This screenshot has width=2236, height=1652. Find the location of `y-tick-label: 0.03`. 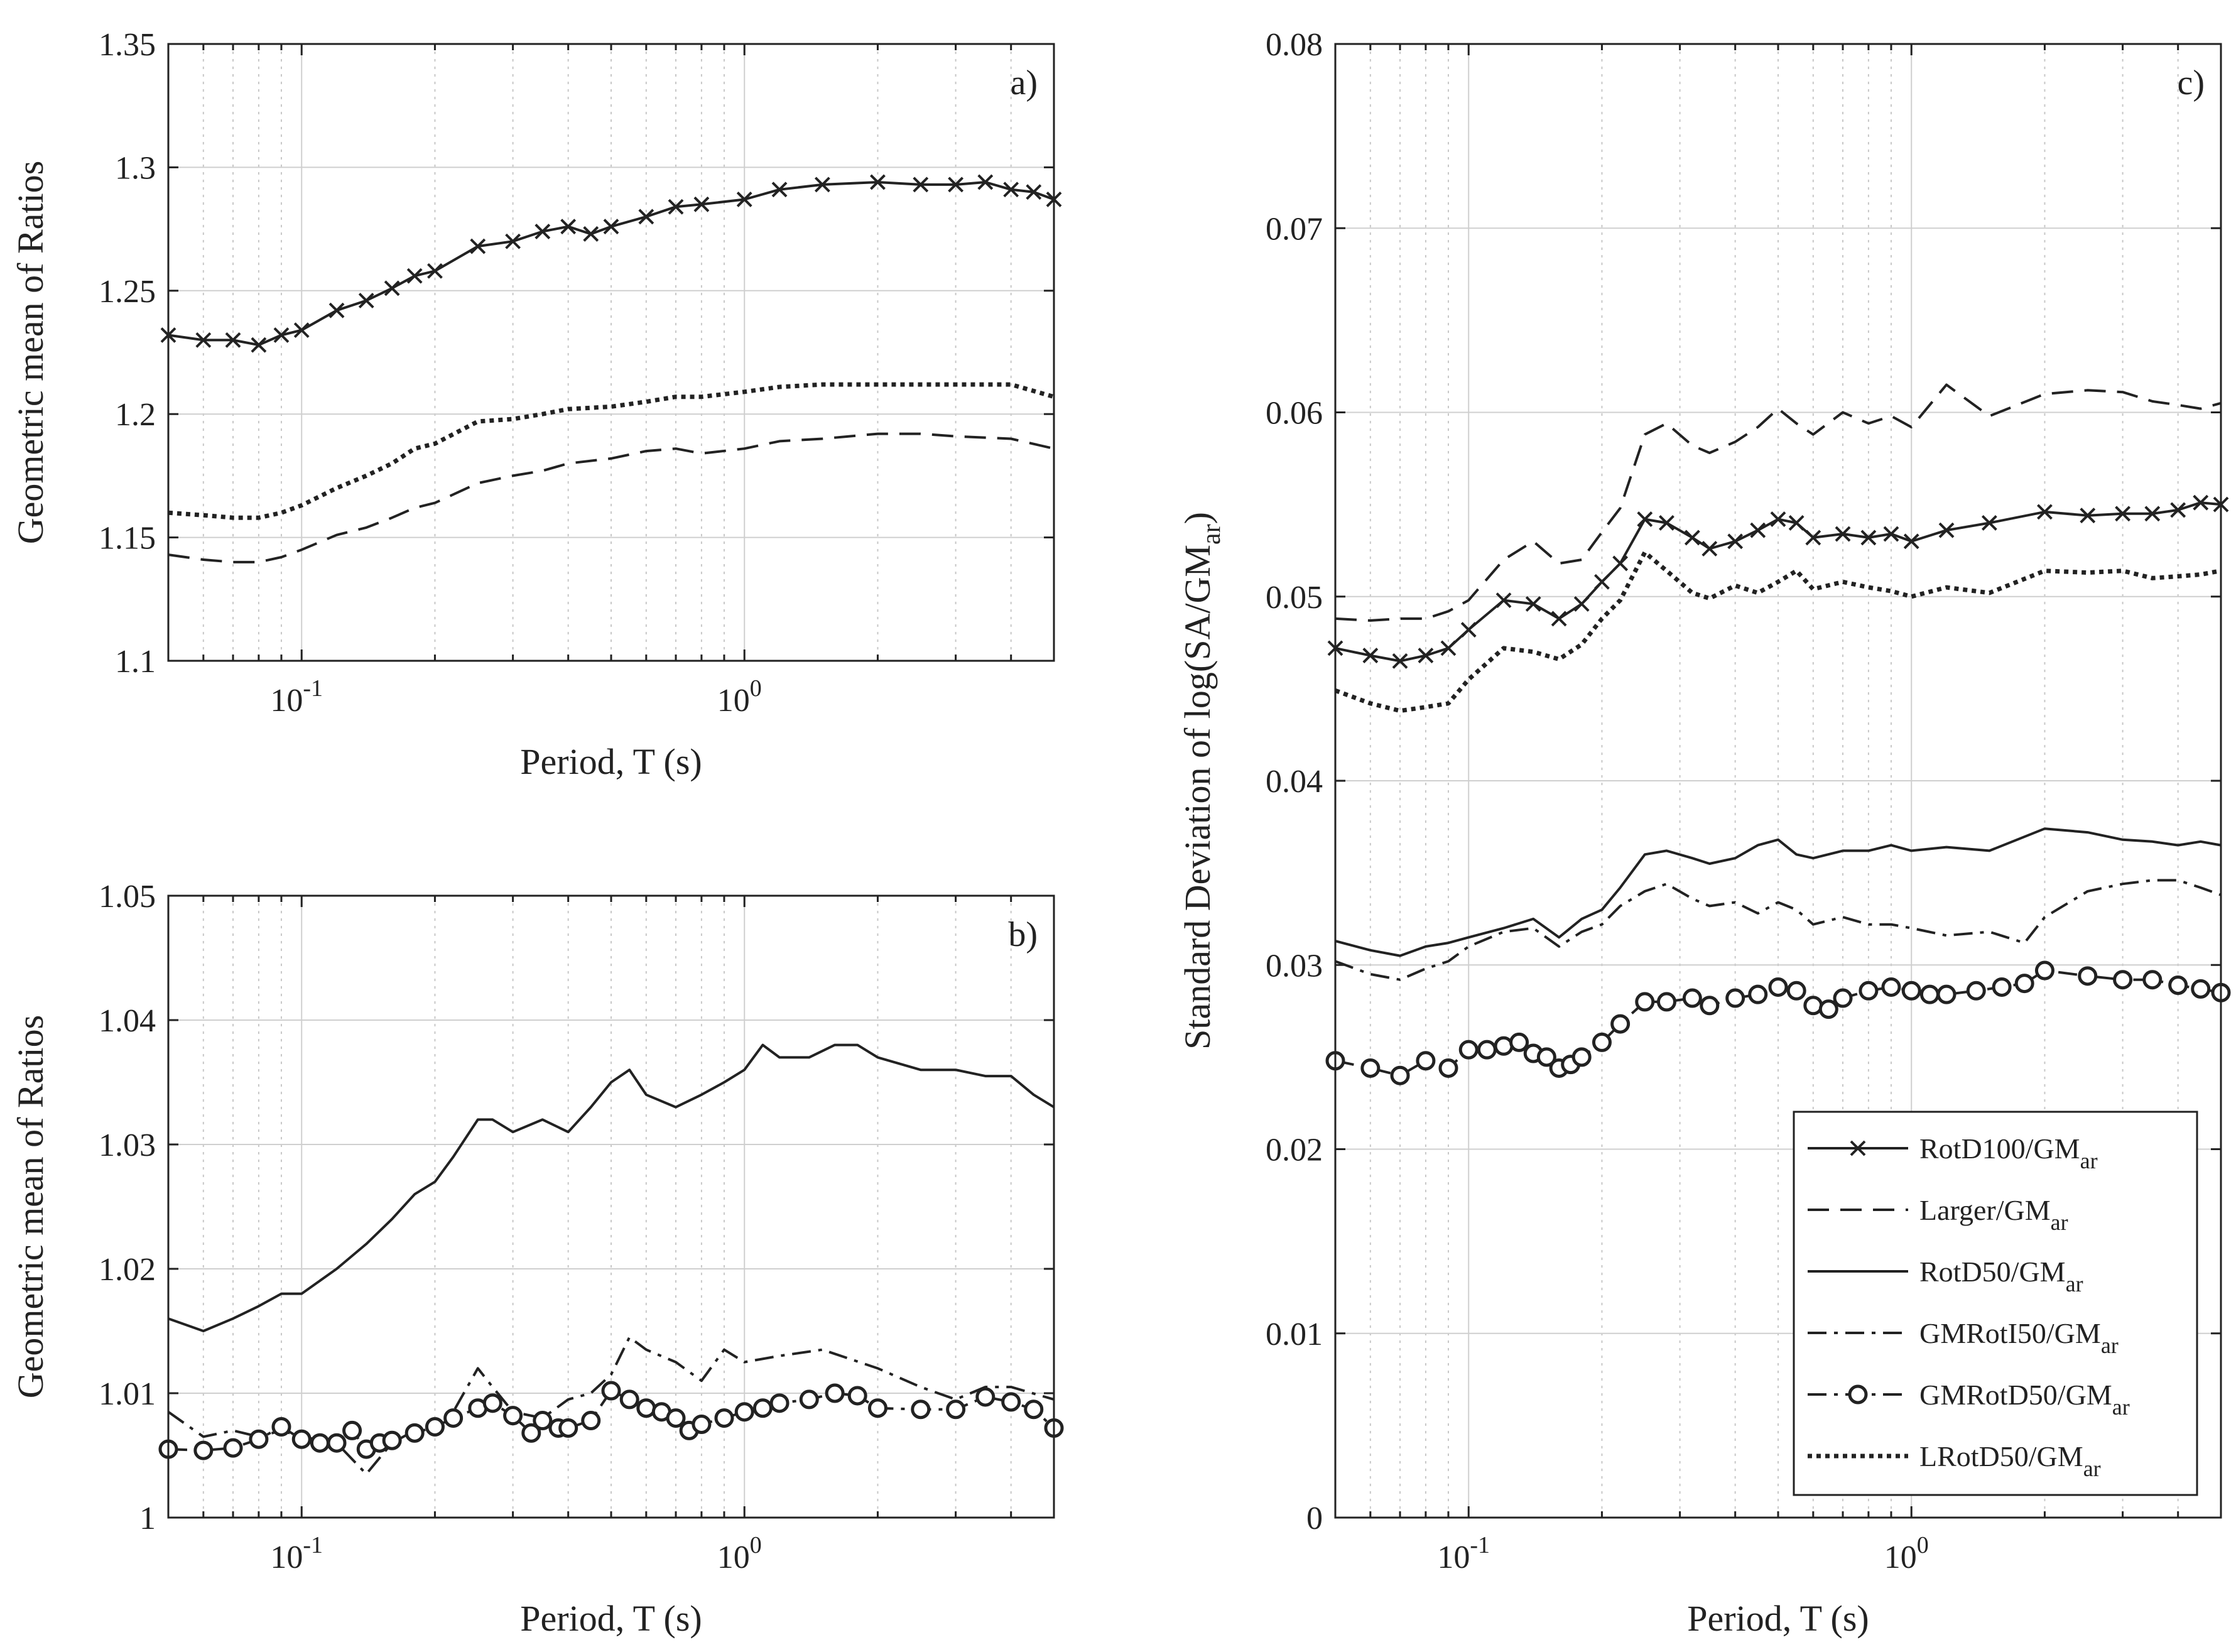

y-tick-label: 0.03 is located at coordinates (1294, 966).